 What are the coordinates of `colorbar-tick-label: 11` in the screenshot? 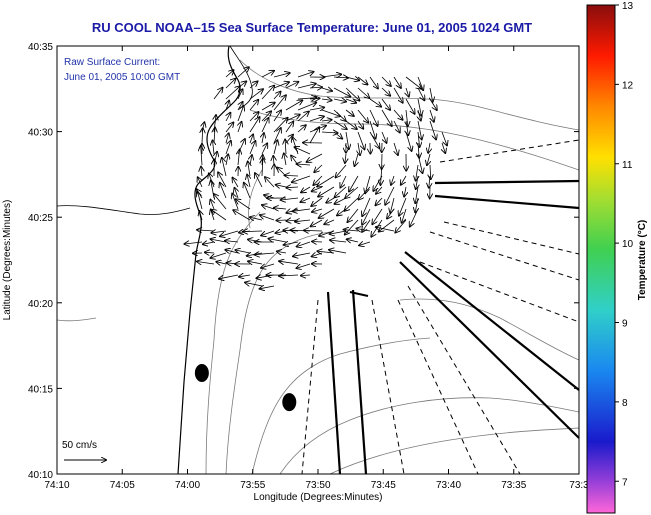 It's located at (627, 165).